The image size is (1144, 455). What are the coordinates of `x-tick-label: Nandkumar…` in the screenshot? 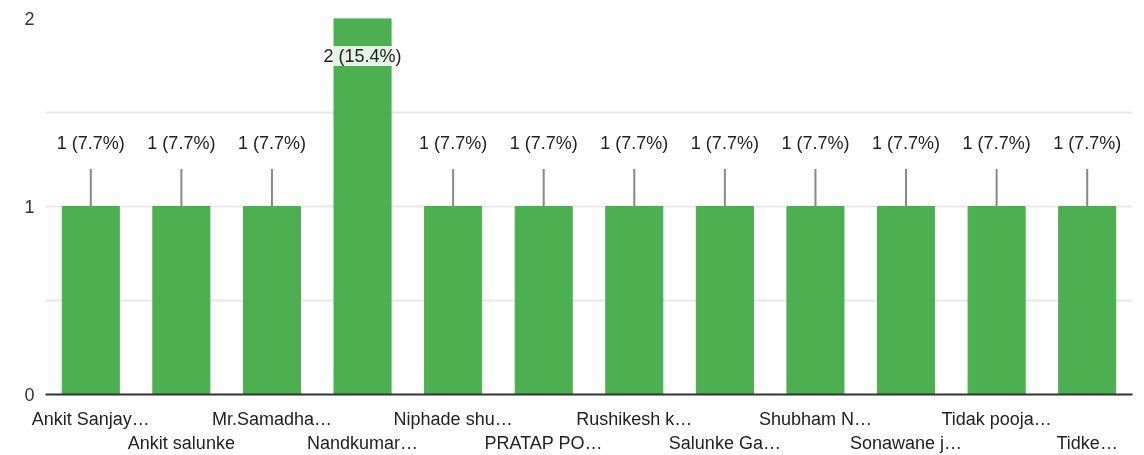 It's located at (363, 442).